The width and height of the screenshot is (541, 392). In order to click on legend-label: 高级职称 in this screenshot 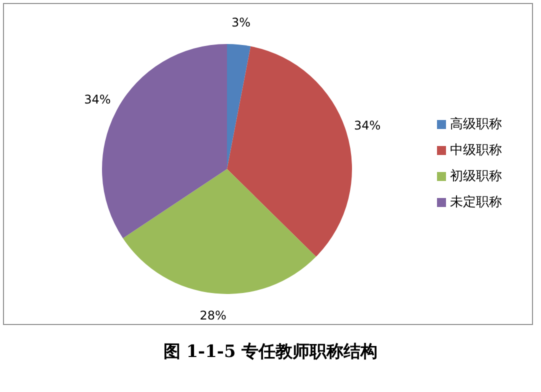, I will do `click(476, 124)`.